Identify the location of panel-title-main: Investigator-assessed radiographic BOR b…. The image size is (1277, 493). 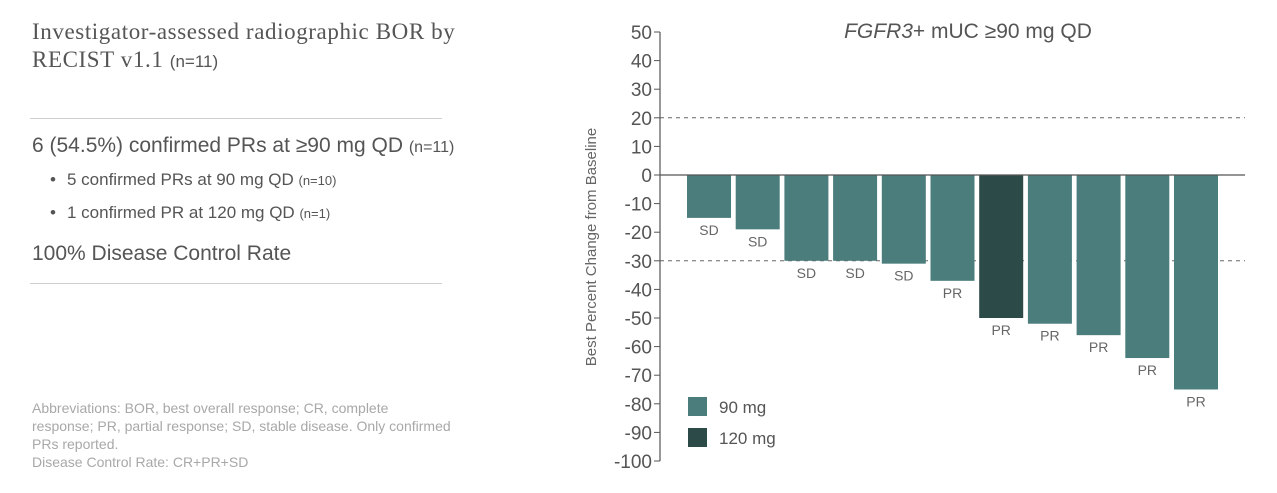
(244, 45).